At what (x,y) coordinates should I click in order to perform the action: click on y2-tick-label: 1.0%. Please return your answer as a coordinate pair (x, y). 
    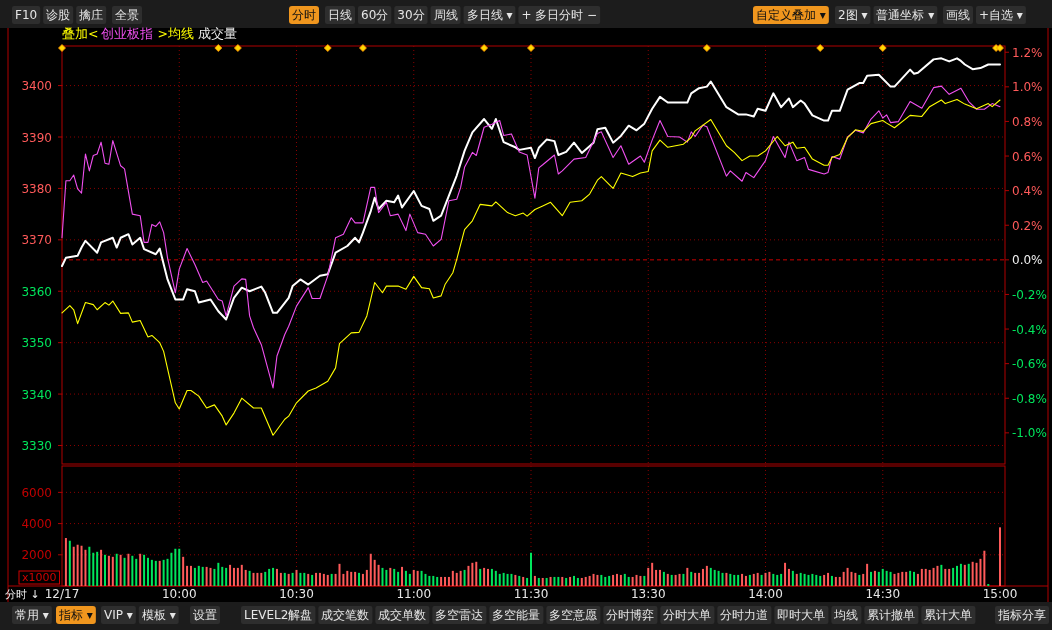
    Looking at the image, I should click on (1027, 87).